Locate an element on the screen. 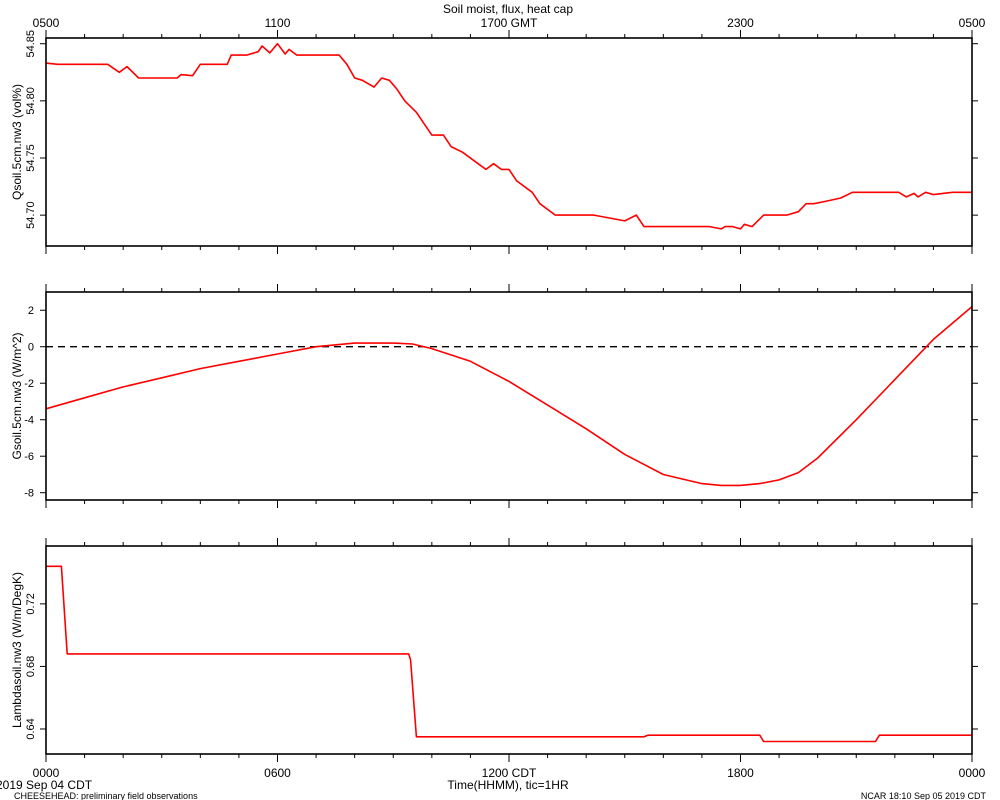 This screenshot has height=800, width=1000. y-tick-label: 54.70 is located at coordinates (31, 215).